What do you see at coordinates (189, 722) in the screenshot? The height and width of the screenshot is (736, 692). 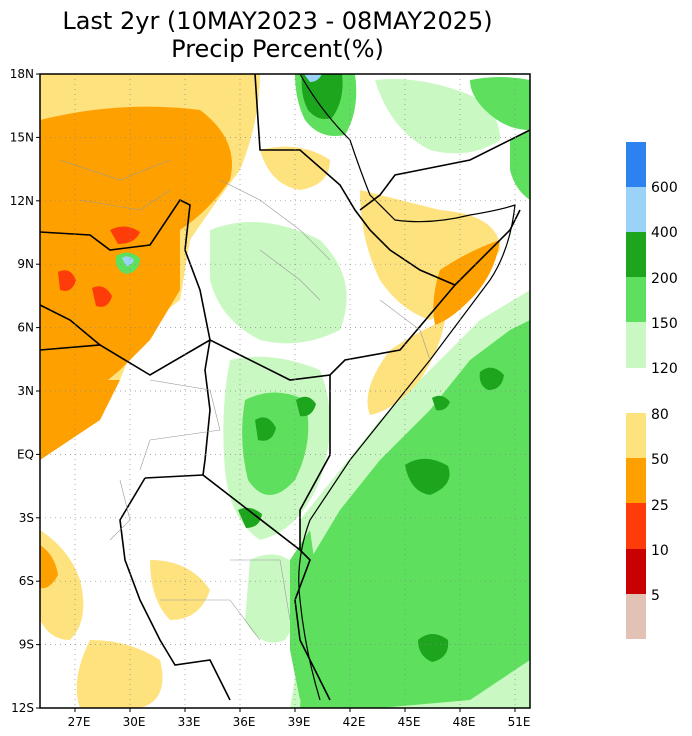 I see `lon-label-33e: 33E` at bounding box center [189, 722].